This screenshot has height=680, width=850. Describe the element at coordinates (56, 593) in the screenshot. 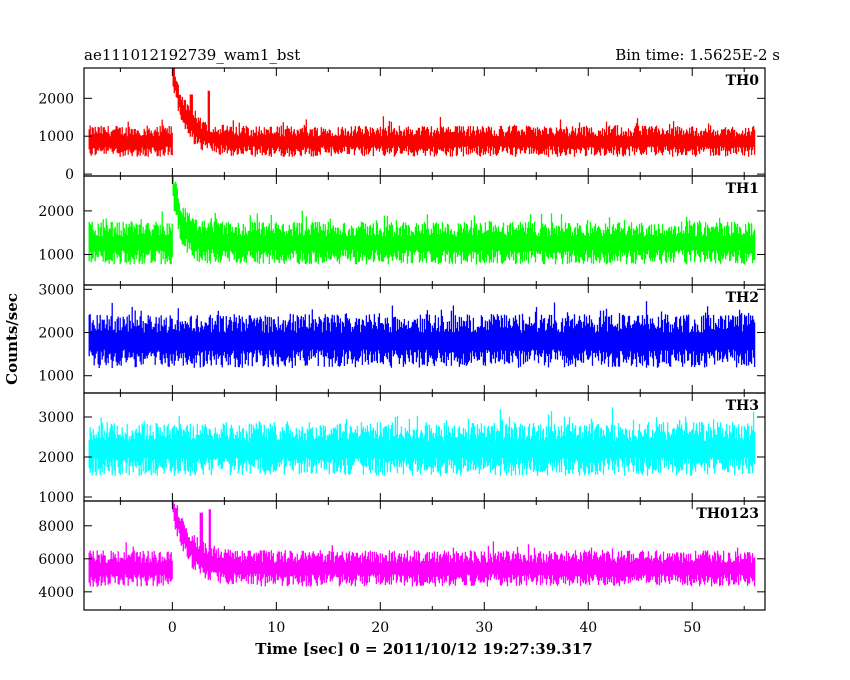

I see `y-tick-label: 4000` at that location.